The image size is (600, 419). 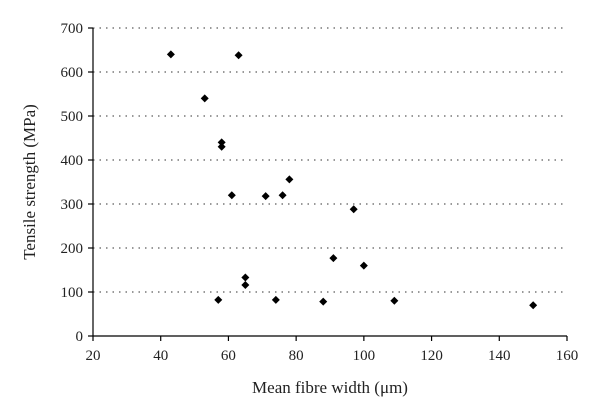 What do you see at coordinates (72, 117) in the screenshot?
I see `y-tick-label-5: 500` at bounding box center [72, 117].